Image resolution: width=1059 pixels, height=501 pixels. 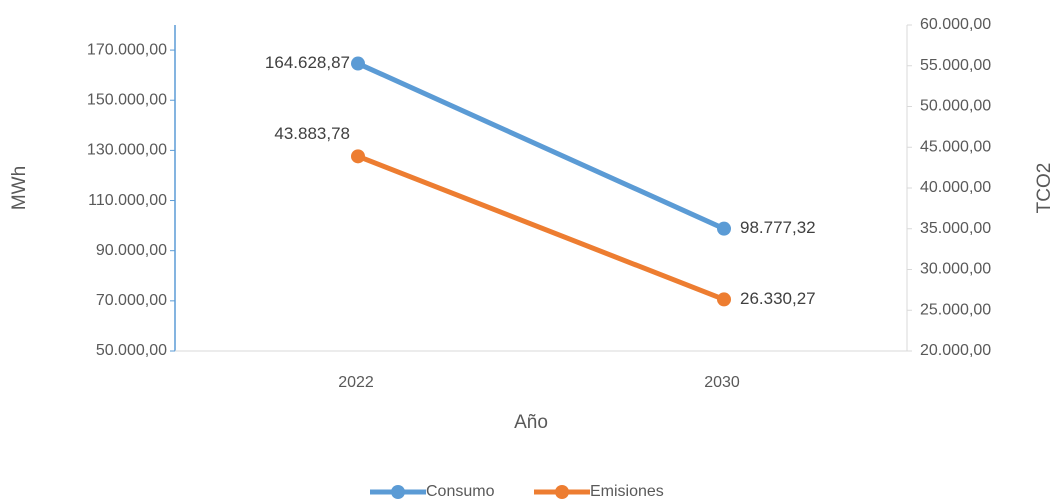 What do you see at coordinates (131, 250) in the screenshot?
I see `y-tick-label: 90.000,00` at bounding box center [131, 250].